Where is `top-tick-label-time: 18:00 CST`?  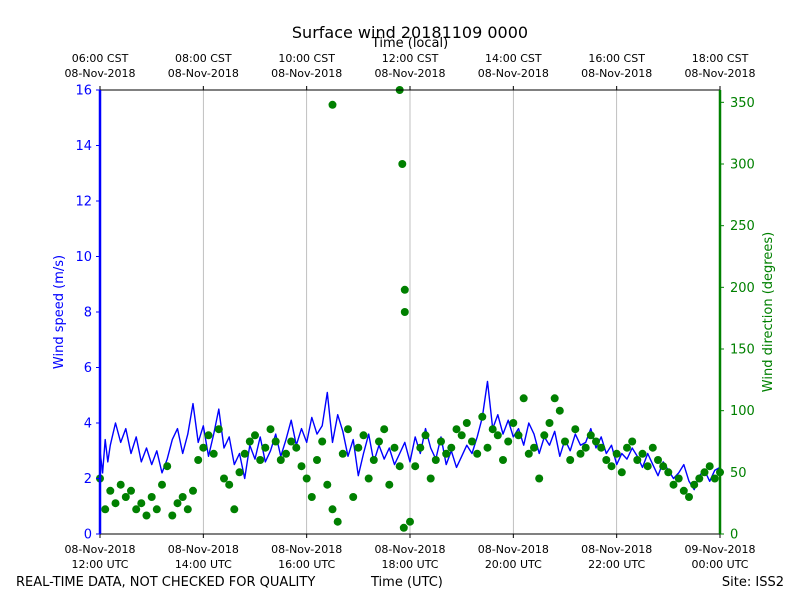 top-tick-label-time: 18:00 CST is located at coordinates (720, 58).